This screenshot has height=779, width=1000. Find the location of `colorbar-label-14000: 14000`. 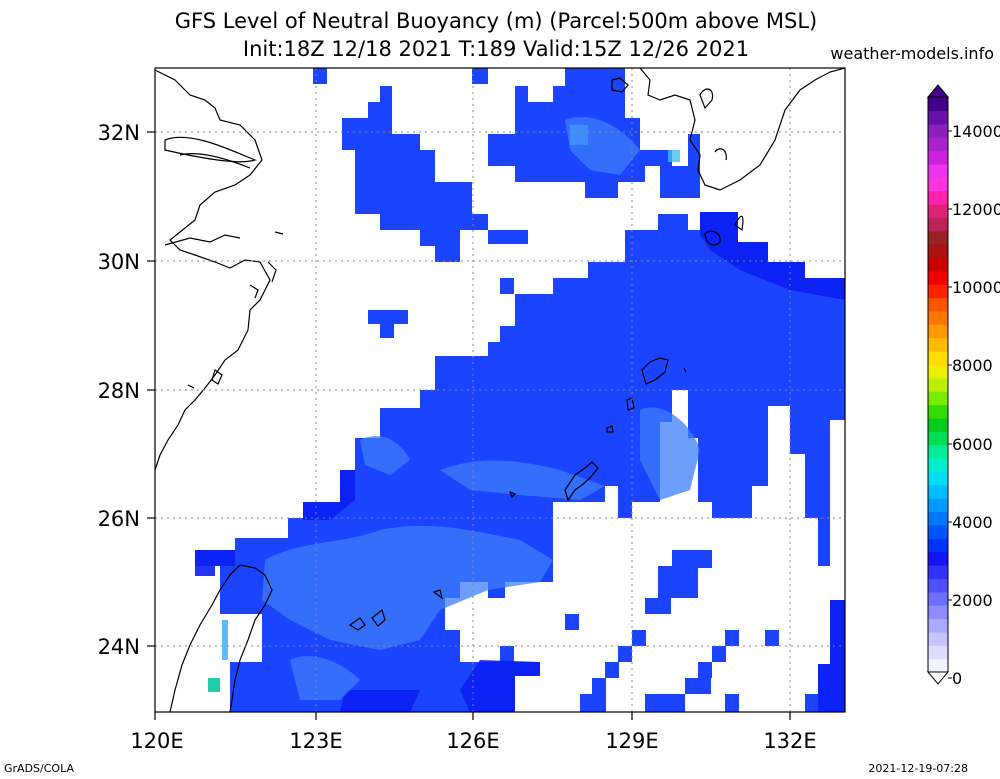

colorbar-label-14000: 14000 is located at coordinates (976, 131).